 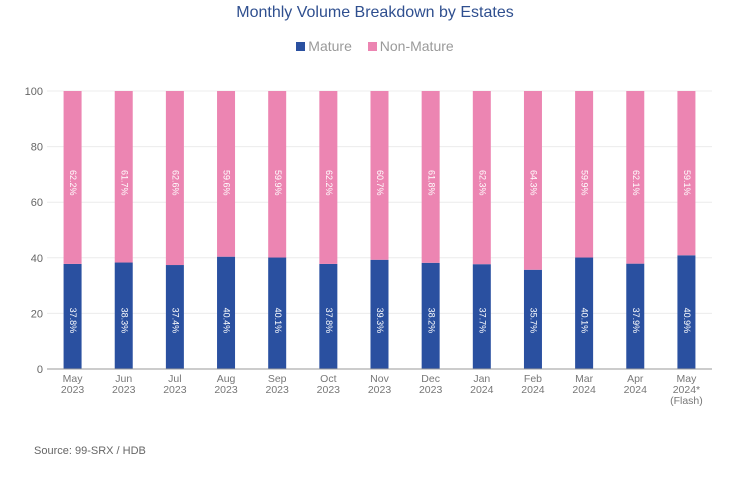 What do you see at coordinates (534, 183) in the screenshot?
I see `data-label: 64.3%` at bounding box center [534, 183].